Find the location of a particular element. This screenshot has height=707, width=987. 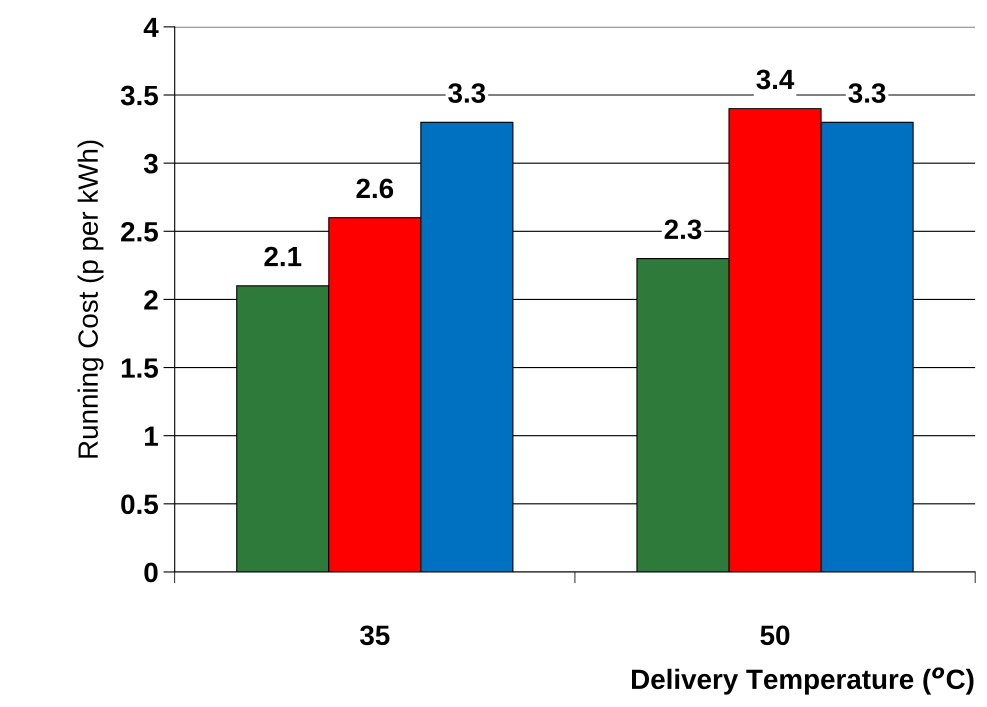

data-label: 3.4 is located at coordinates (775, 80).